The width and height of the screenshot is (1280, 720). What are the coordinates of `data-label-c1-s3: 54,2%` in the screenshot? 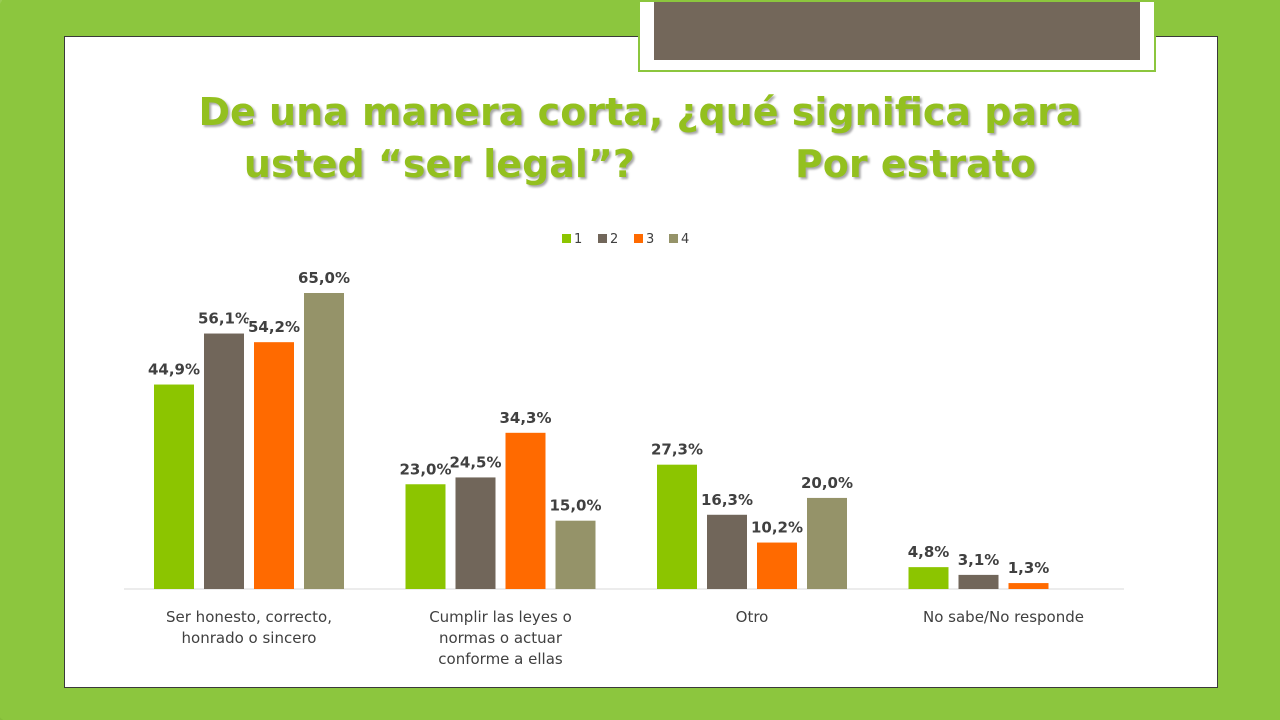 It's located at (274, 327).